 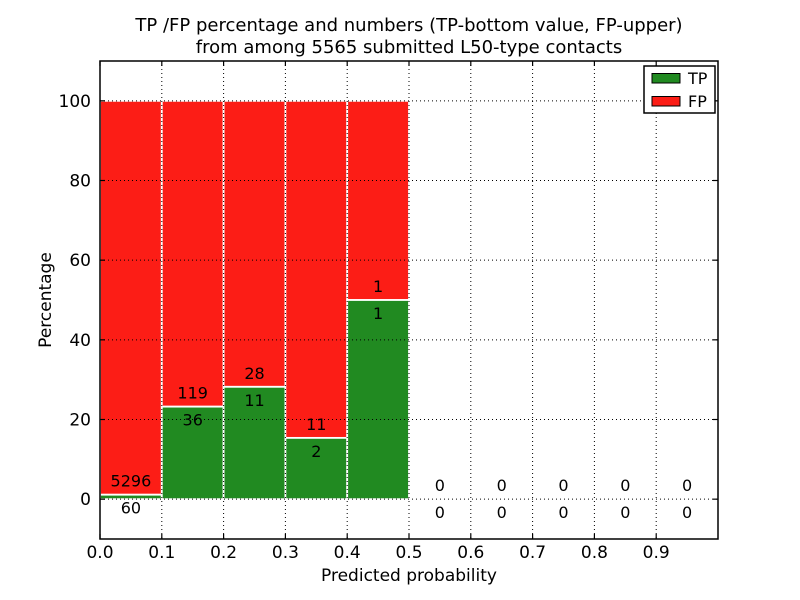 What do you see at coordinates (80, 421) in the screenshot?
I see `y-tick-label: 20` at bounding box center [80, 421].